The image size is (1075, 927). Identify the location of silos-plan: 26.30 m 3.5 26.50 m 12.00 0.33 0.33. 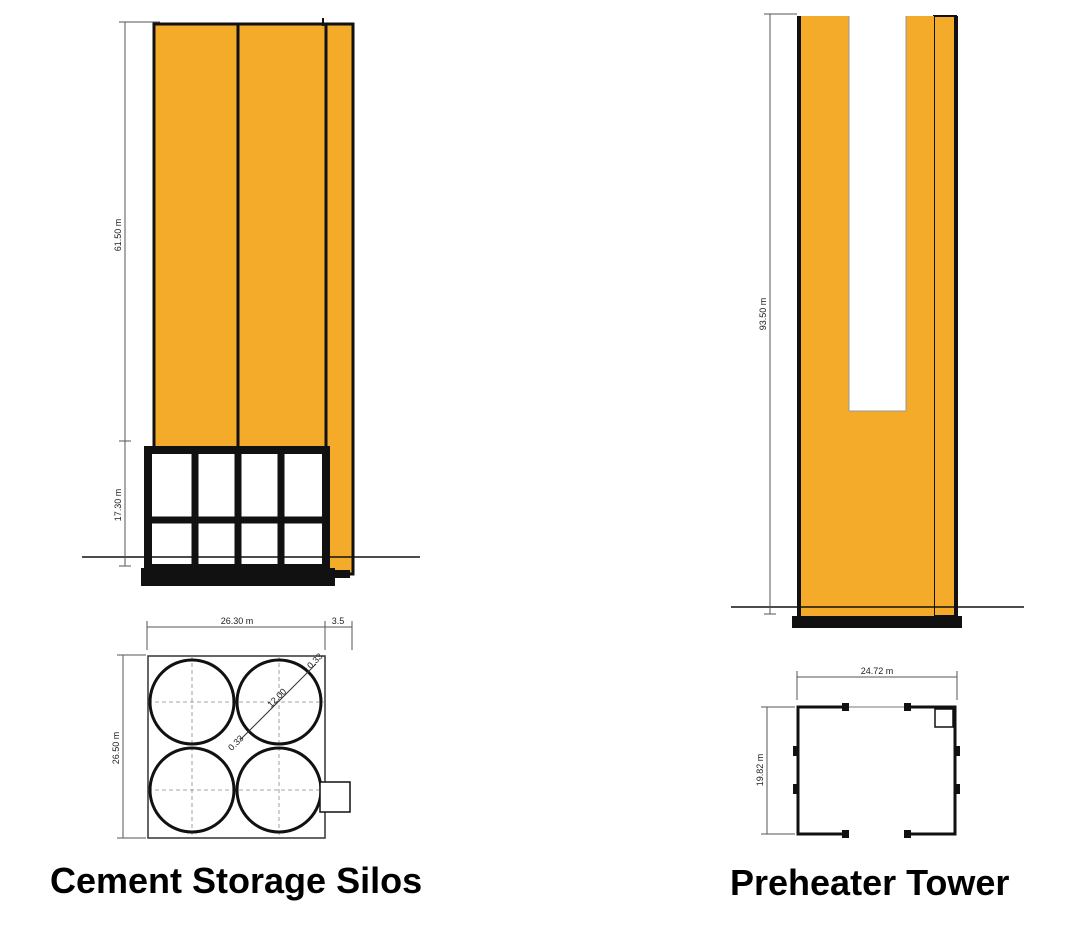
(232, 727).